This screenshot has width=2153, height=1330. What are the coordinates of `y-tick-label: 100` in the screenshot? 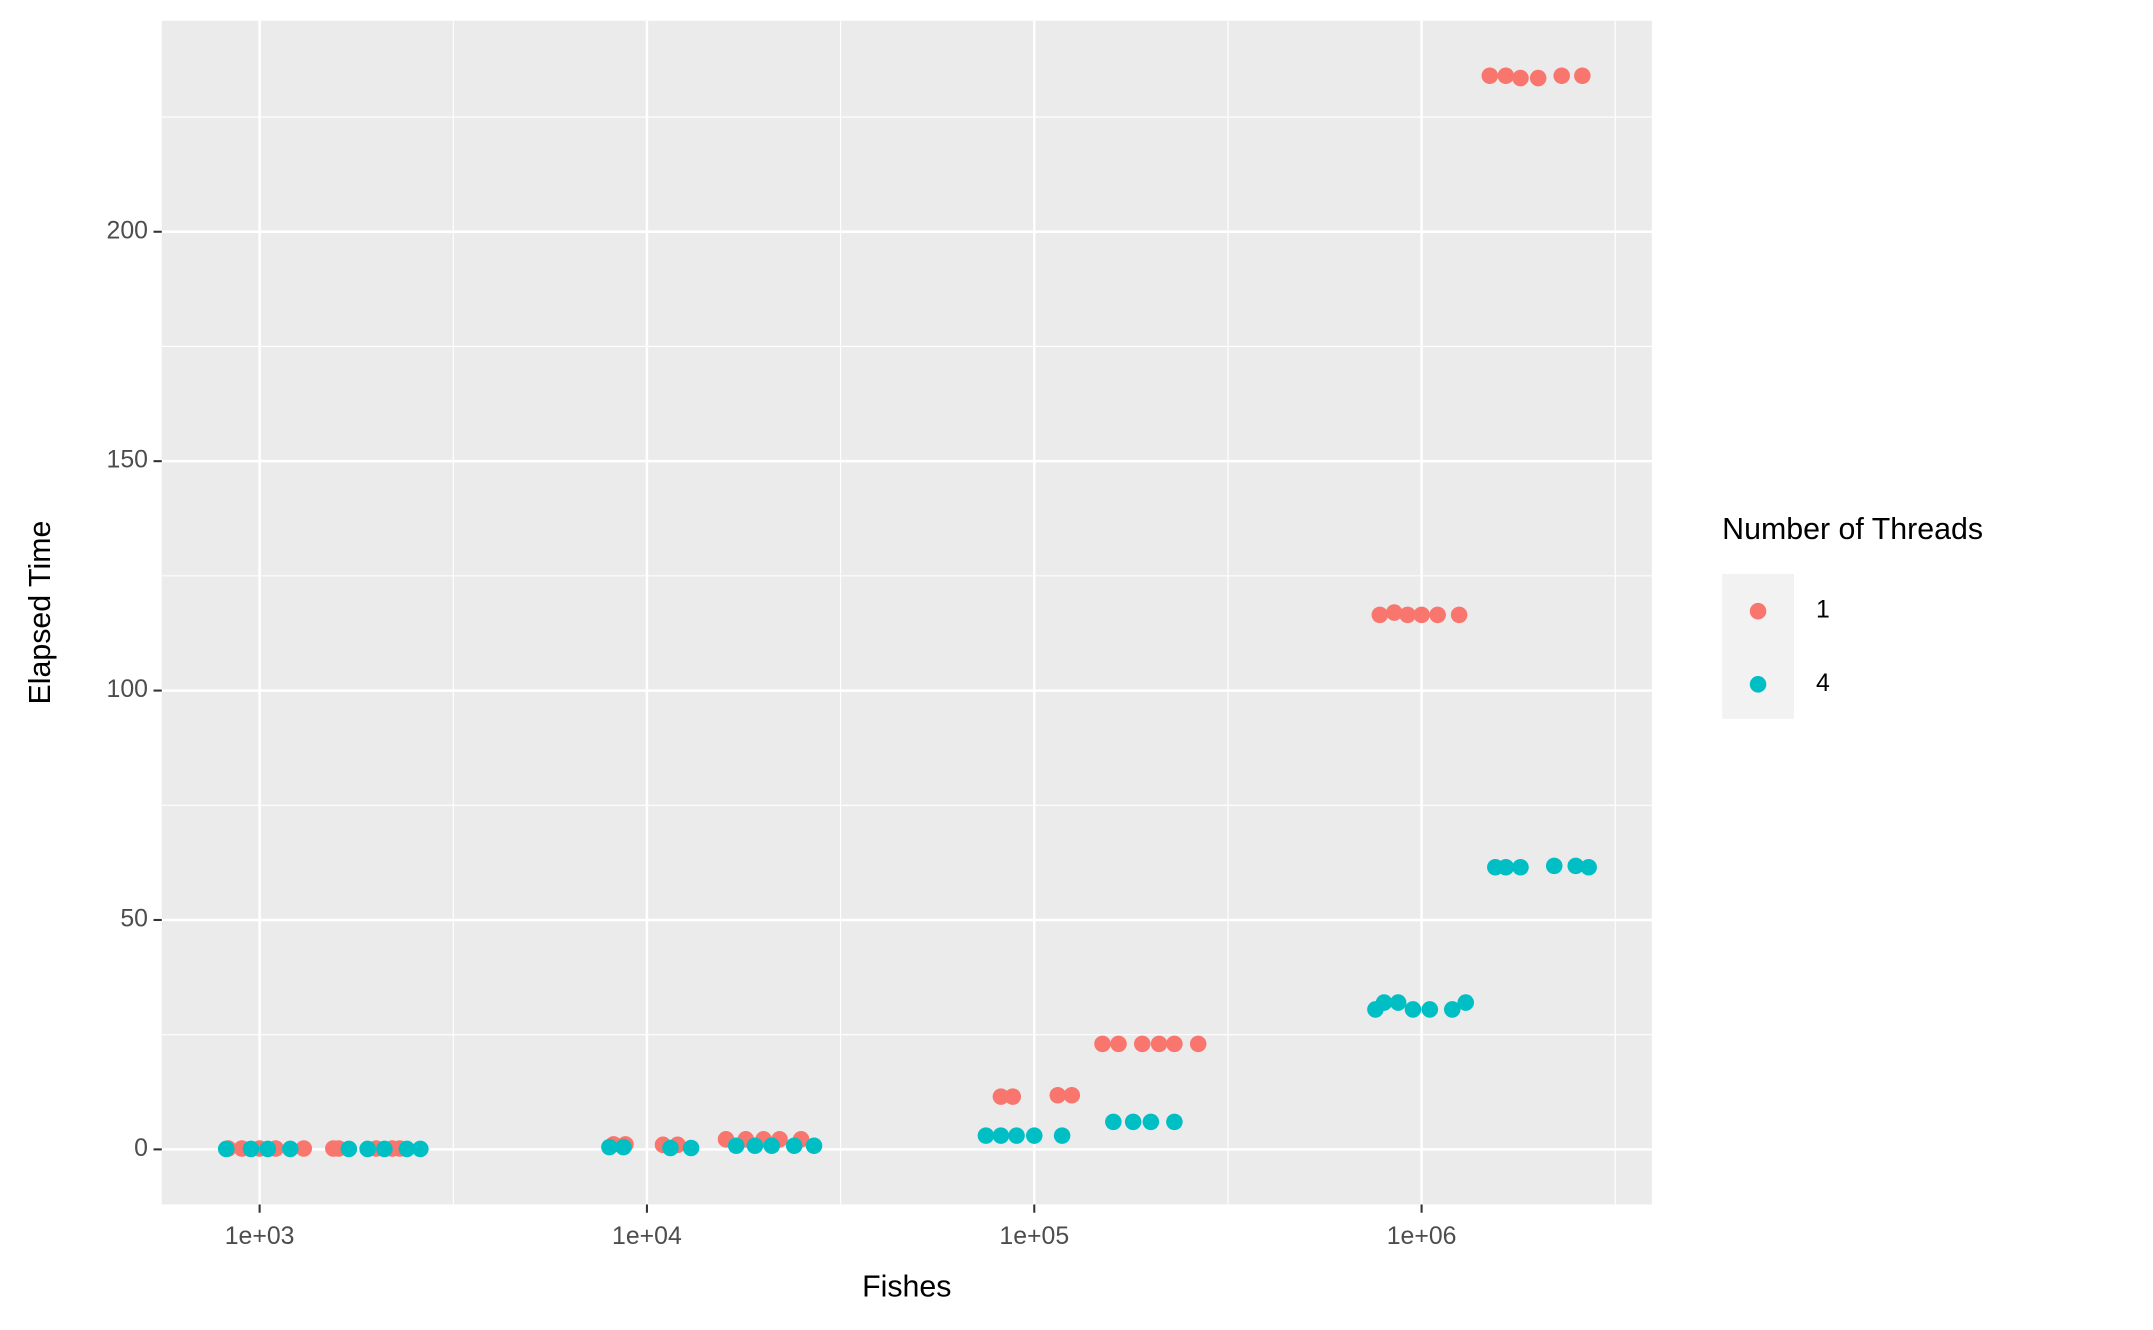 It's located at (127, 689).